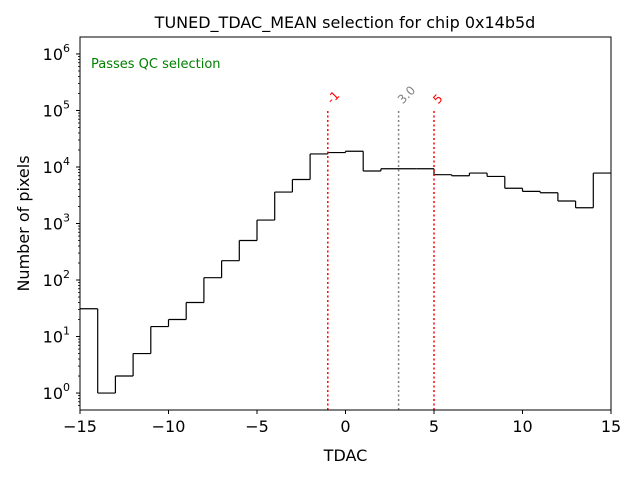 This screenshot has width=640, height=480. I want to click on threshold-label: 5, so click(437, 98).